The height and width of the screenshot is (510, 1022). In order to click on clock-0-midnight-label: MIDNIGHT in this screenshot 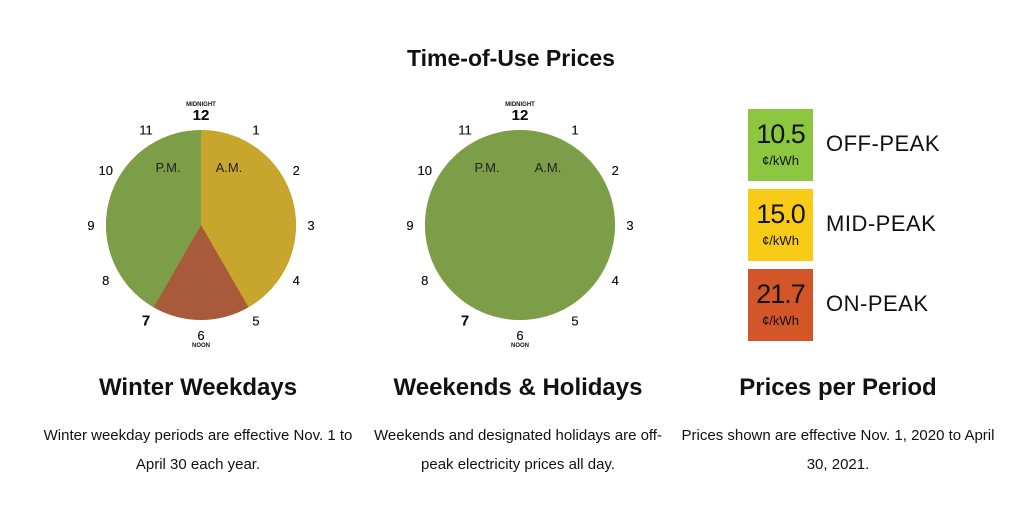, I will do `click(201, 105)`.